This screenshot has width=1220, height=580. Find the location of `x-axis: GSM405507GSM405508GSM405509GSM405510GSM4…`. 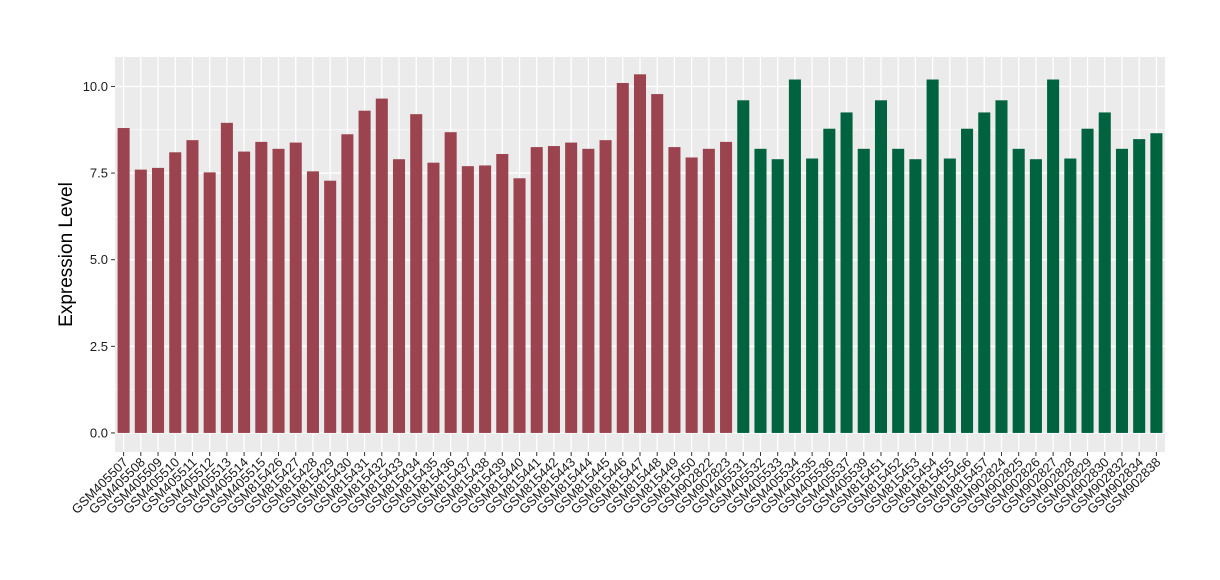

x-axis: GSM405507GSM405508GSM405509GSM405510GSM4… is located at coordinates (616, 484).